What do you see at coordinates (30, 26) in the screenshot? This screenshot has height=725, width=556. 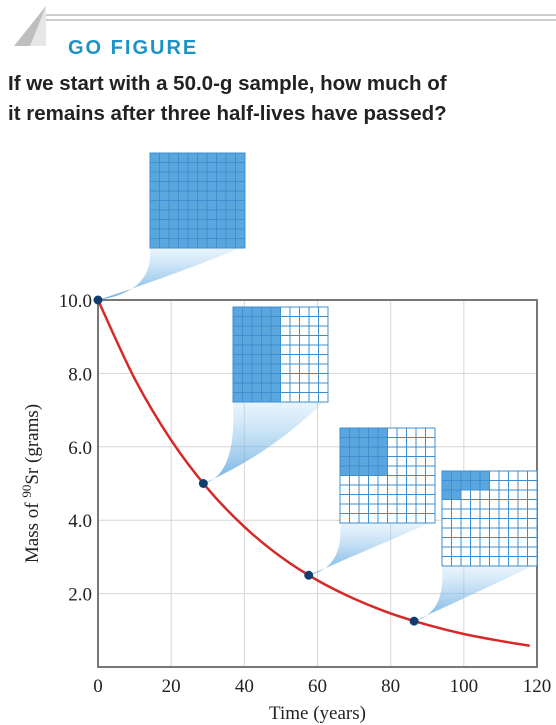 I see `icon` at bounding box center [30, 26].